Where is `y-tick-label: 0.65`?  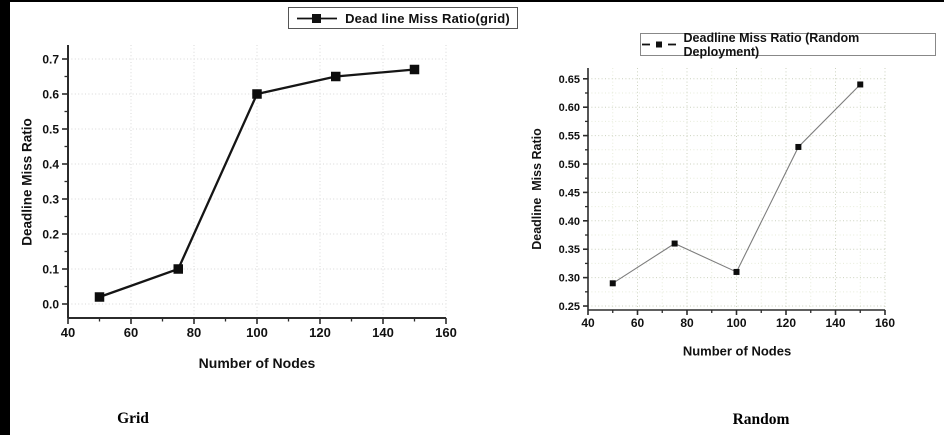 y-tick-label: 0.65 is located at coordinates (569, 80).